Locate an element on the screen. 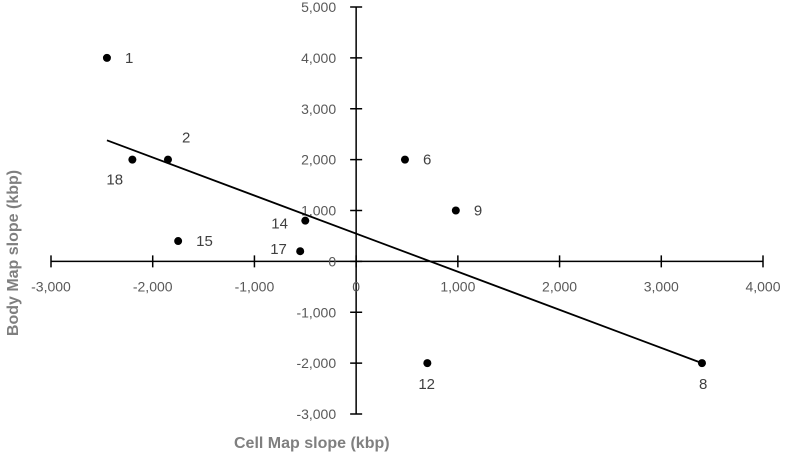  x-tick-label: 2,000 is located at coordinates (559, 286).